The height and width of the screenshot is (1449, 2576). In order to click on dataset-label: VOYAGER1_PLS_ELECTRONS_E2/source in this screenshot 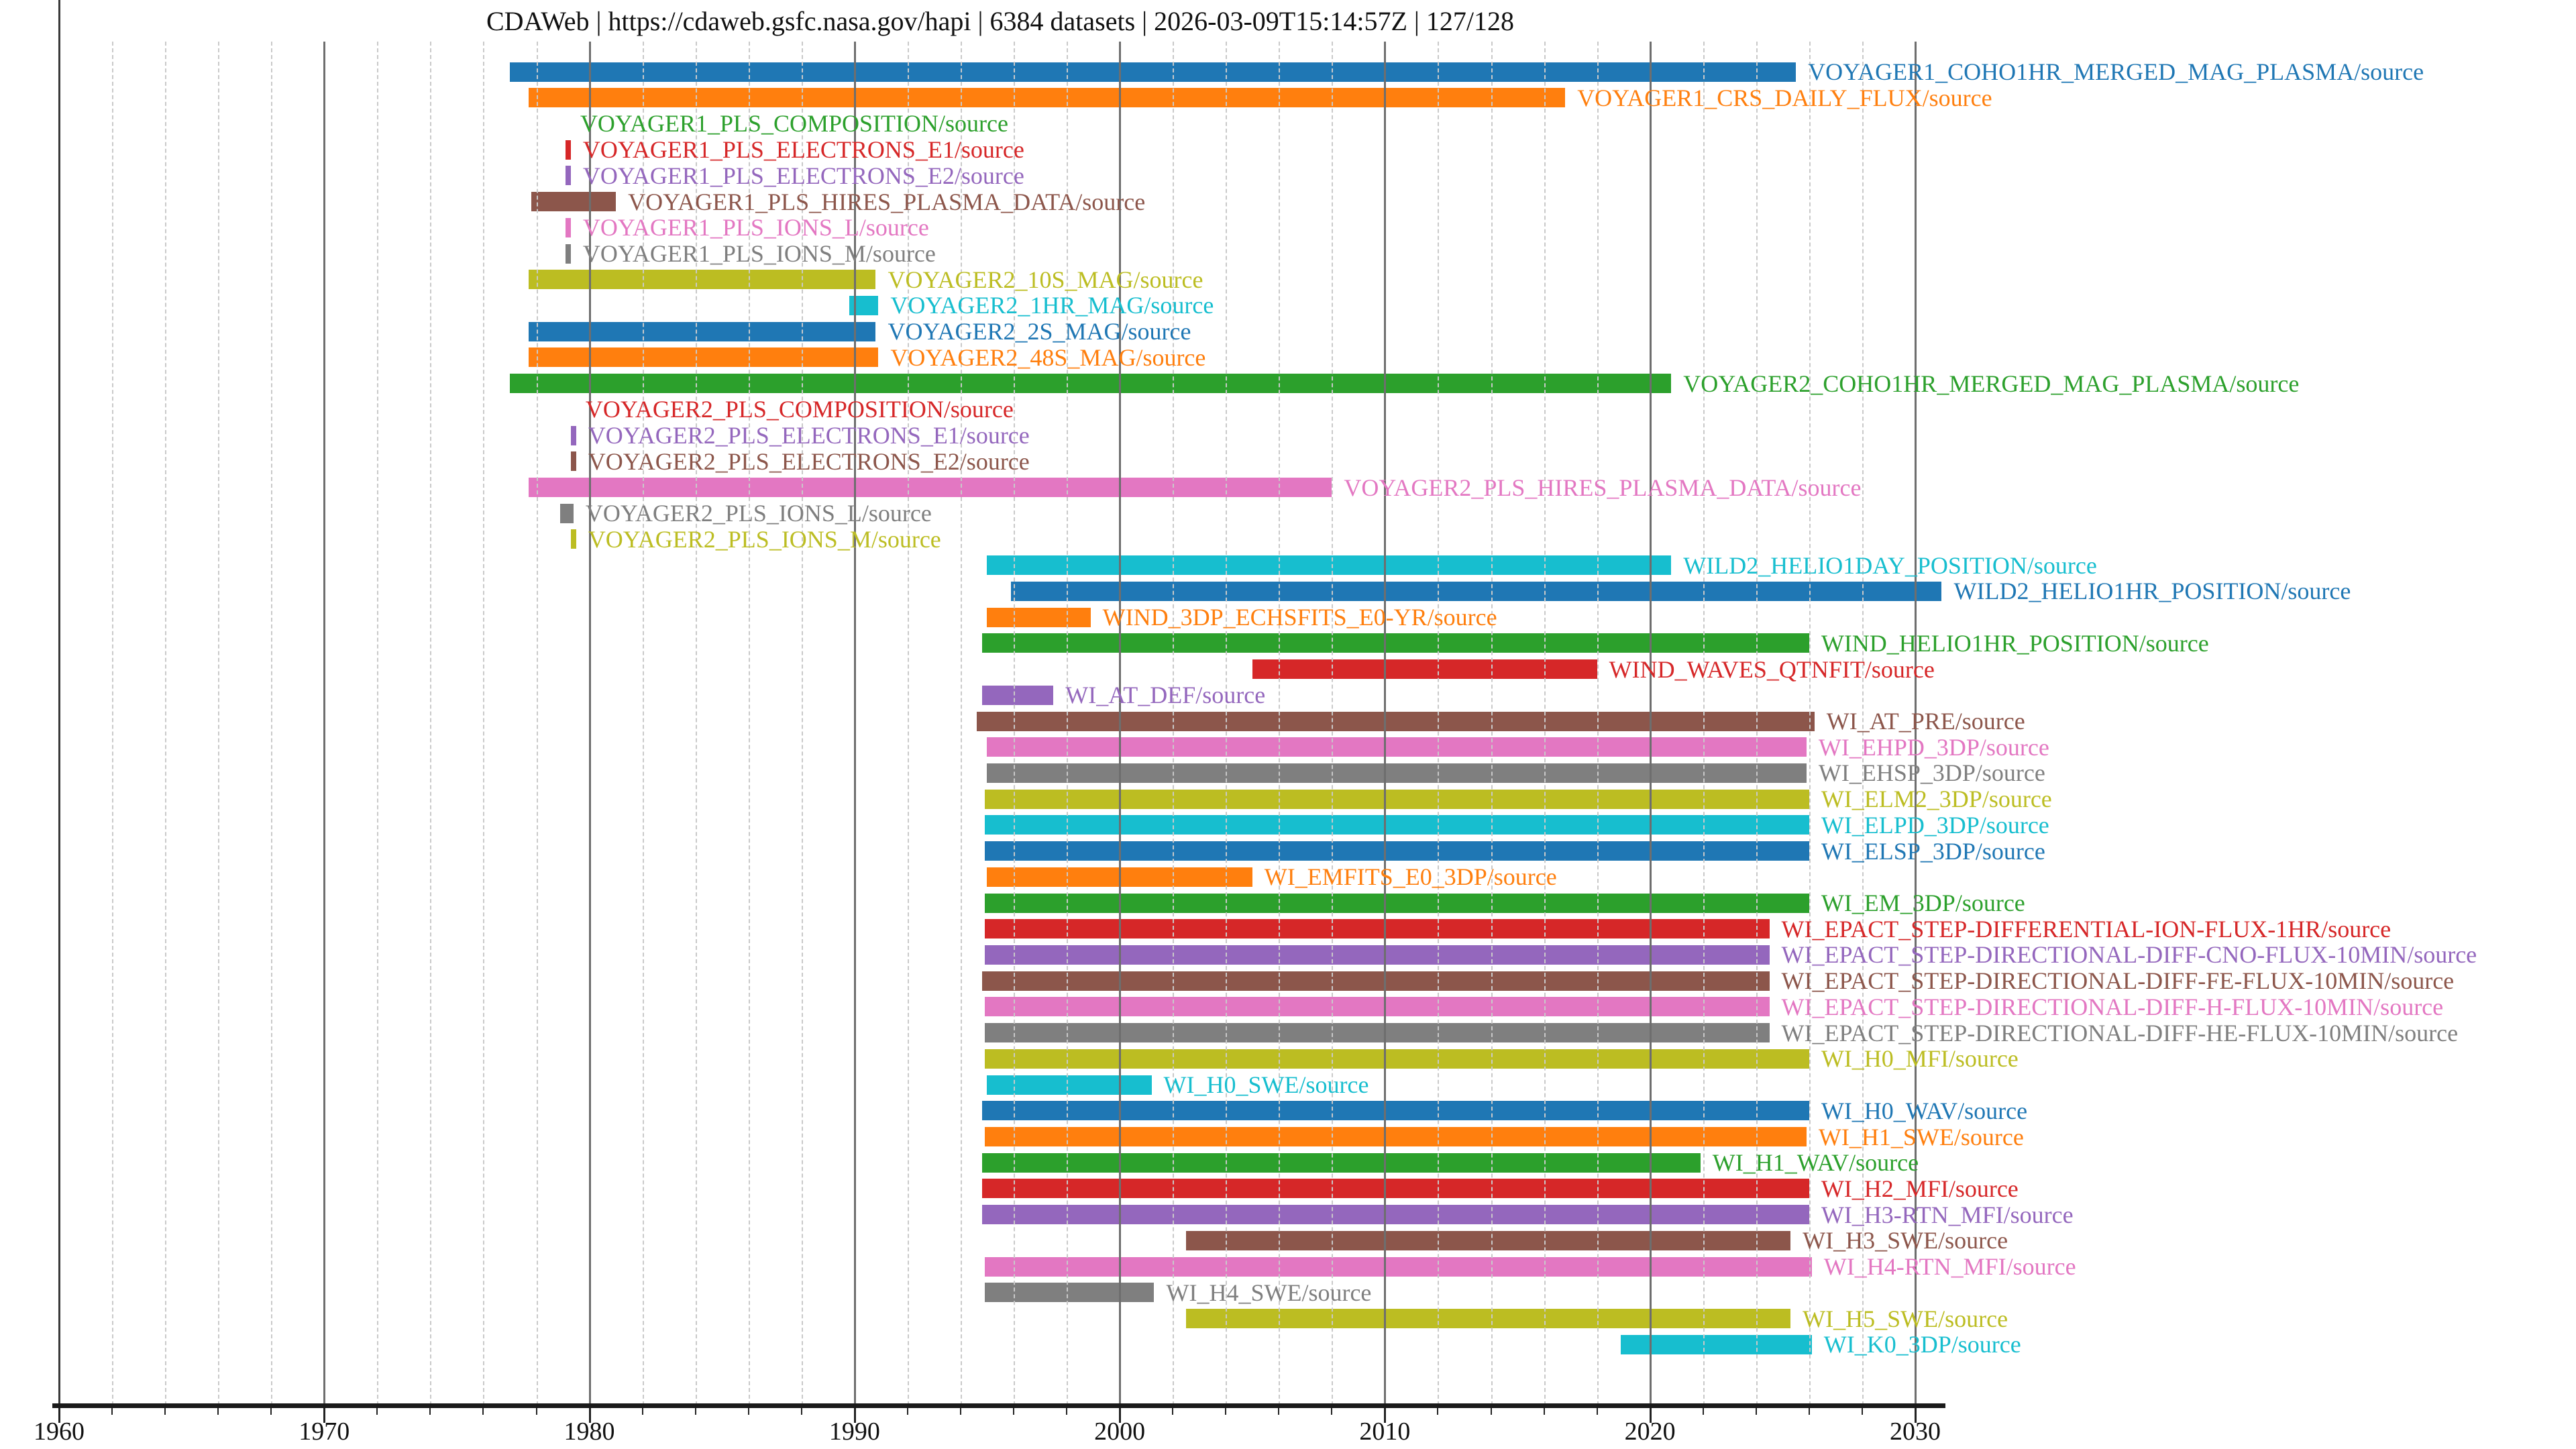, I will do `click(803, 175)`.